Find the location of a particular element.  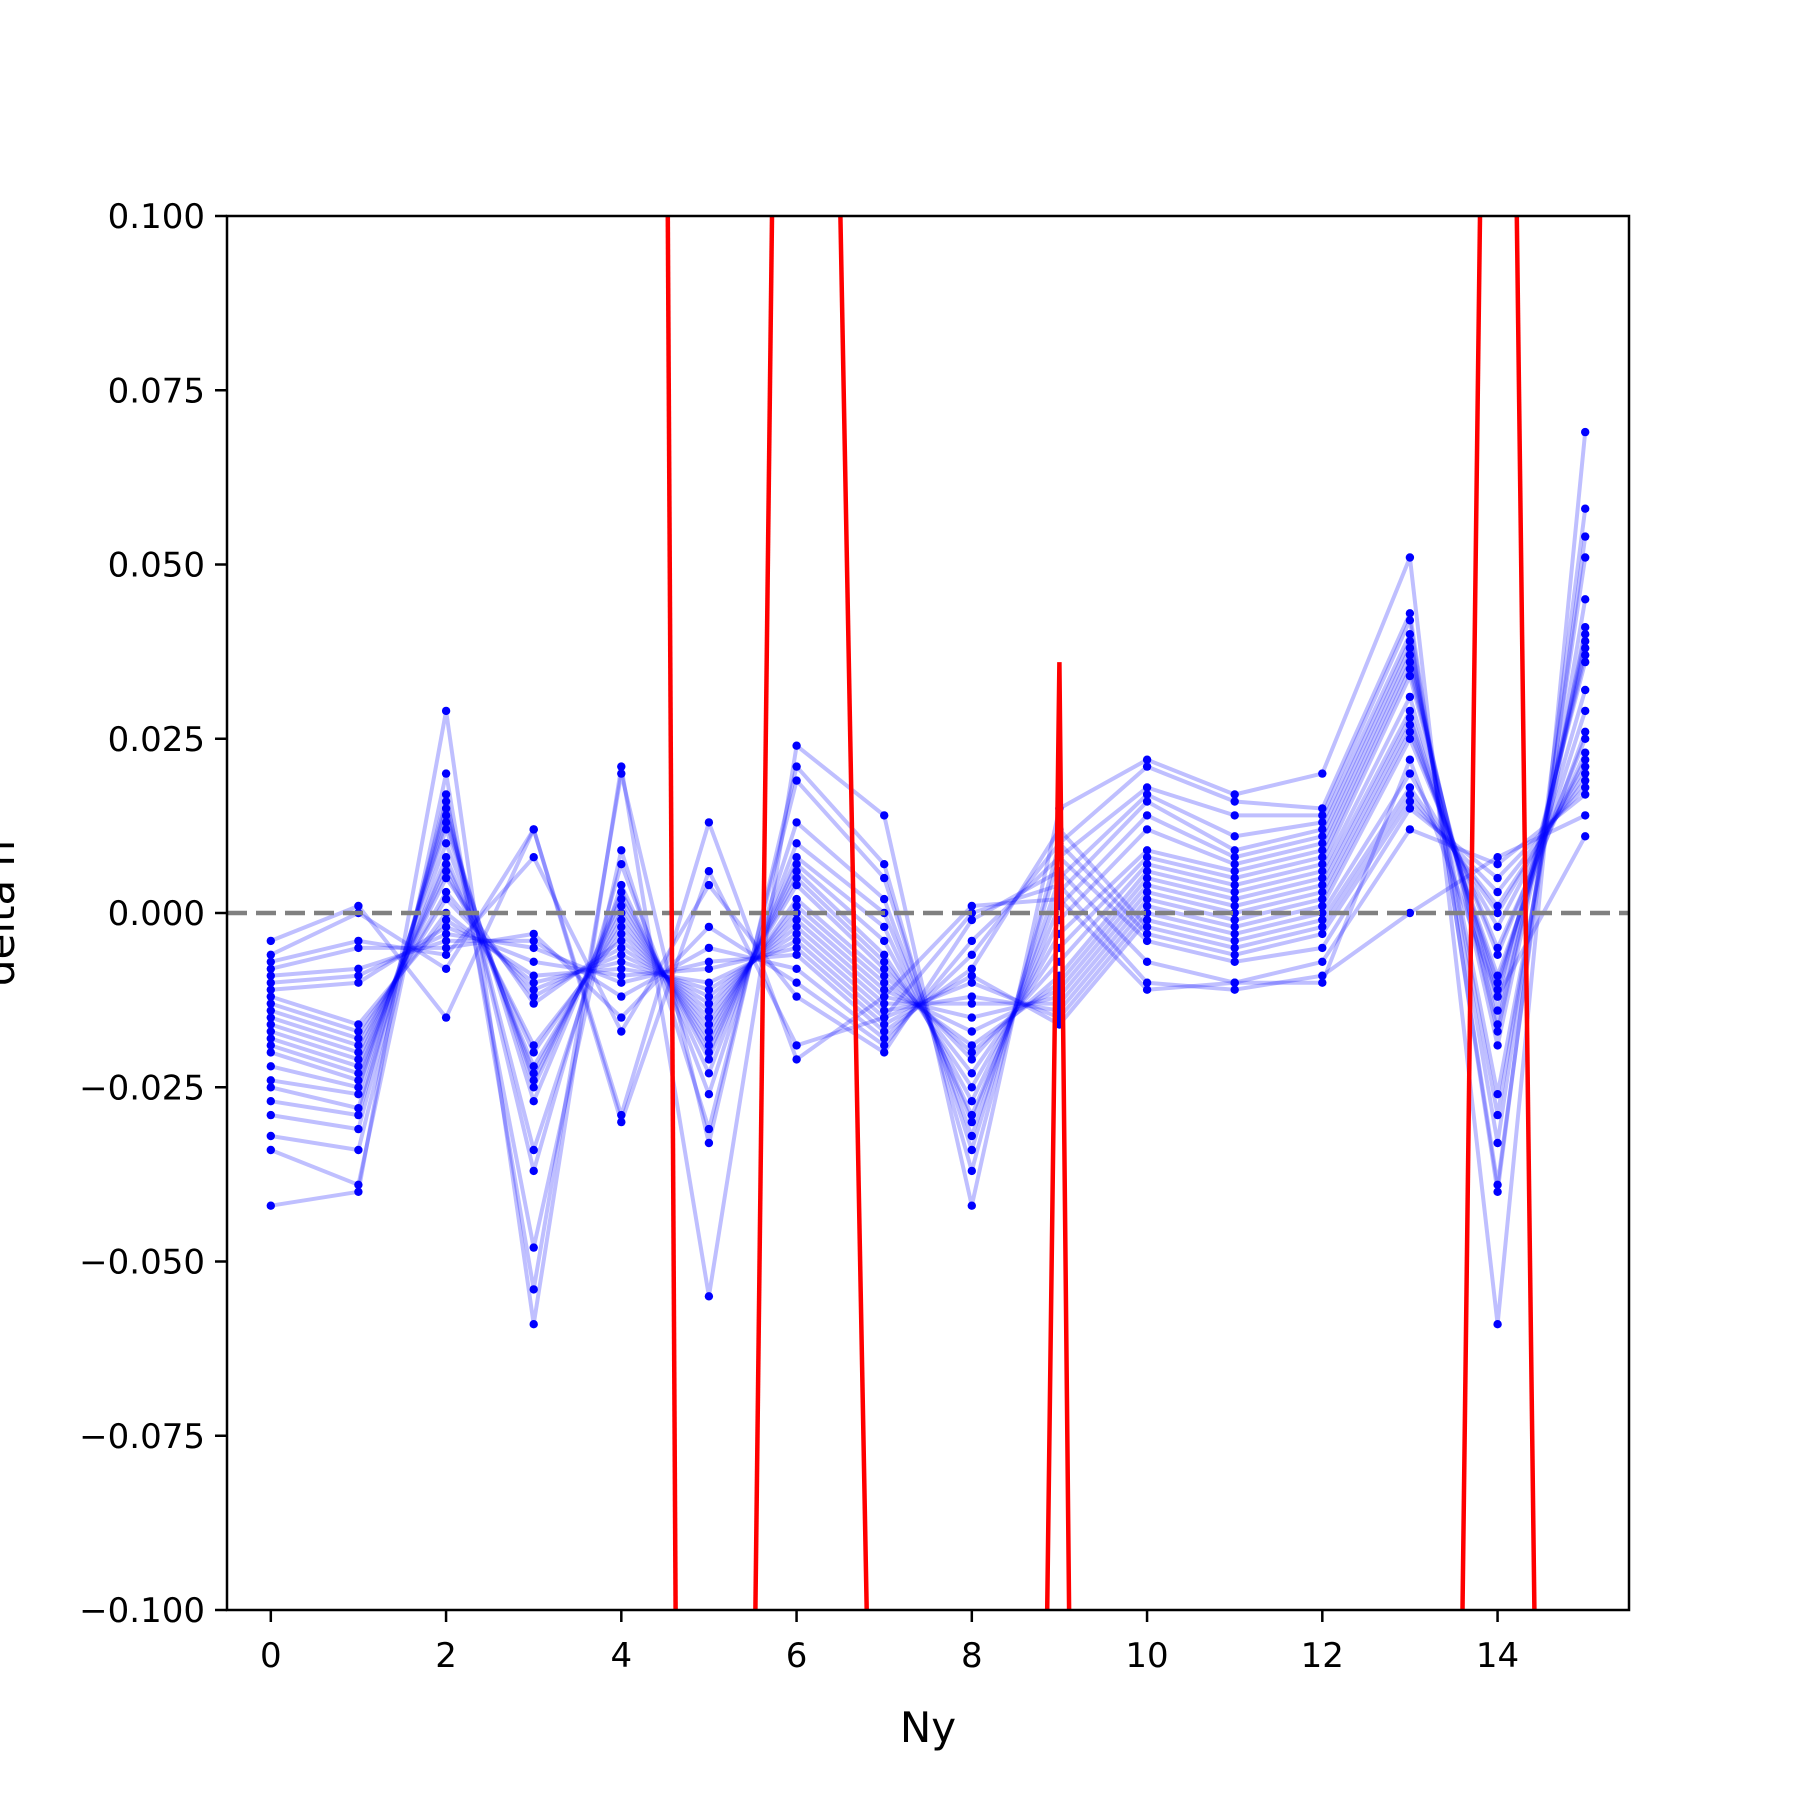

x-tick-label: 12 is located at coordinates (1322, 1656).